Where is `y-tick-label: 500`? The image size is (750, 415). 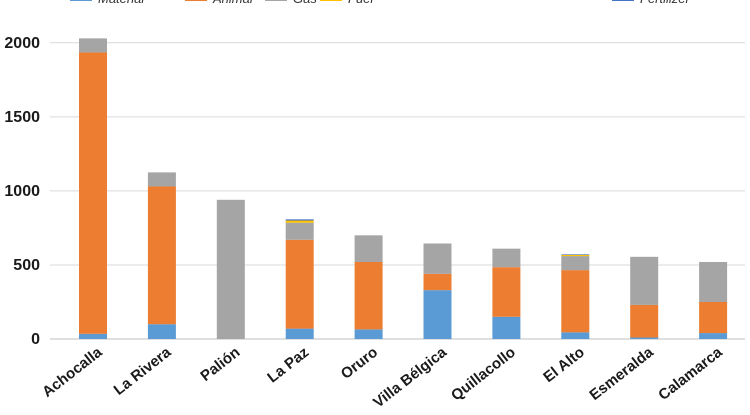
y-tick-label: 500 is located at coordinates (26, 265).